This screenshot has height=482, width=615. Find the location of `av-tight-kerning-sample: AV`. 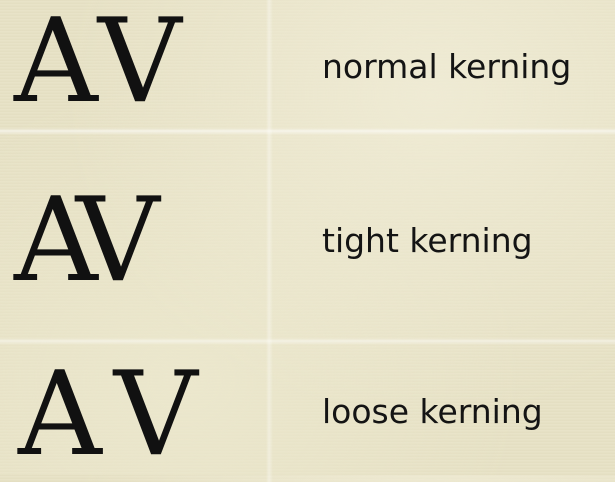

av-tight-kerning-sample: AV is located at coordinates (87, 241).